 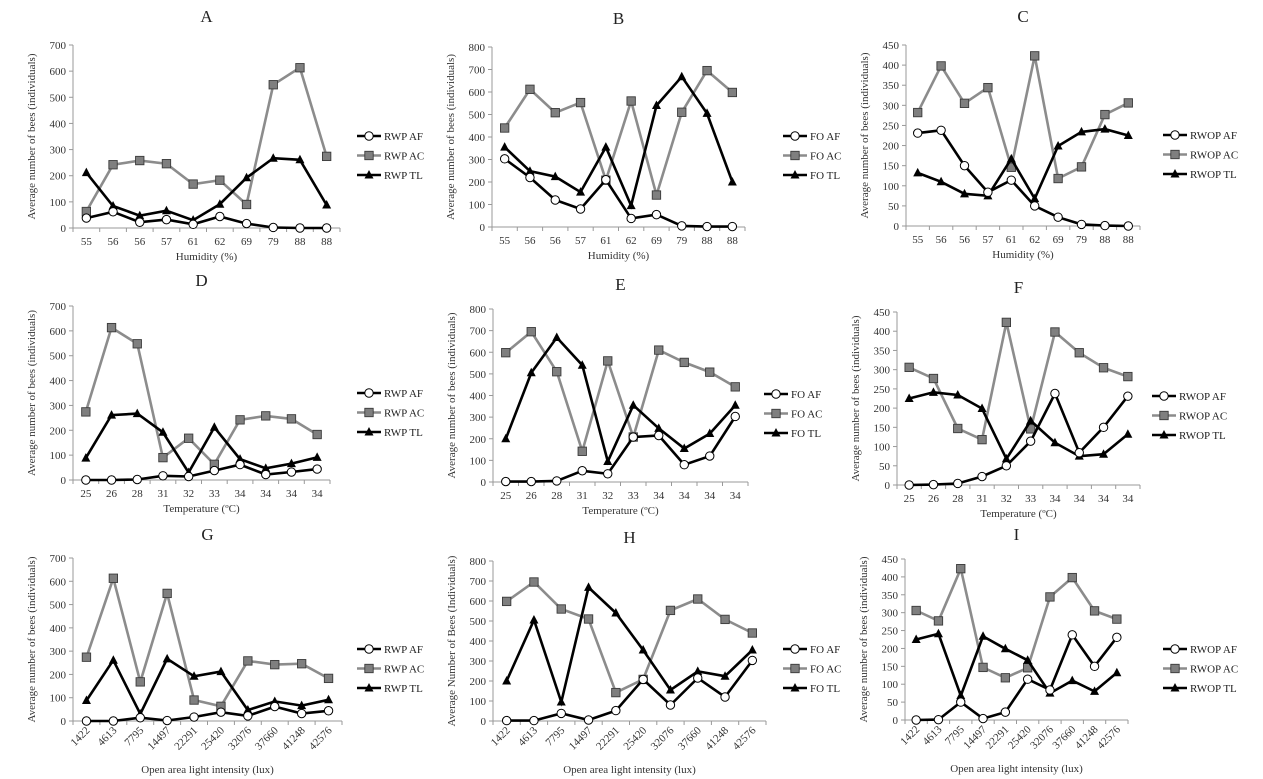 What do you see at coordinates (894, 207) in the screenshot?
I see `y-tick-label: 50` at bounding box center [894, 207].